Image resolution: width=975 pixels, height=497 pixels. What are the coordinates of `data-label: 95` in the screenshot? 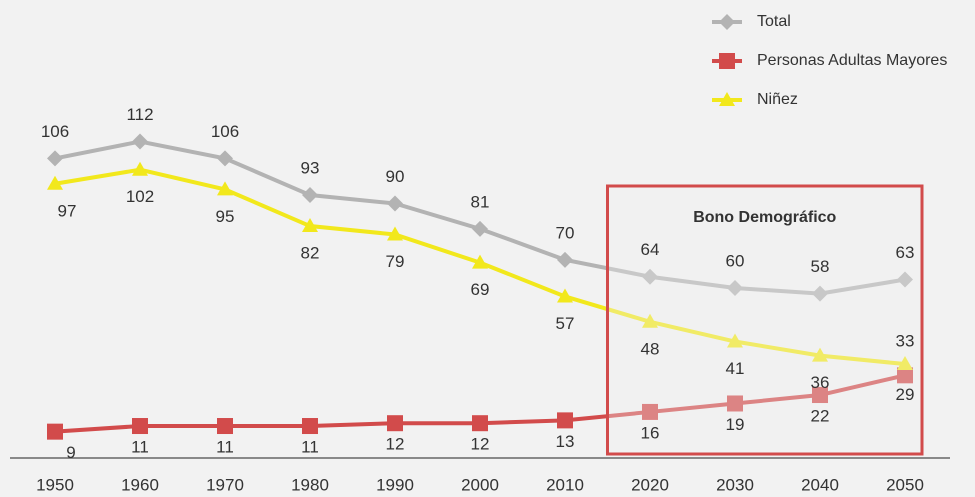 It's located at (225, 216).